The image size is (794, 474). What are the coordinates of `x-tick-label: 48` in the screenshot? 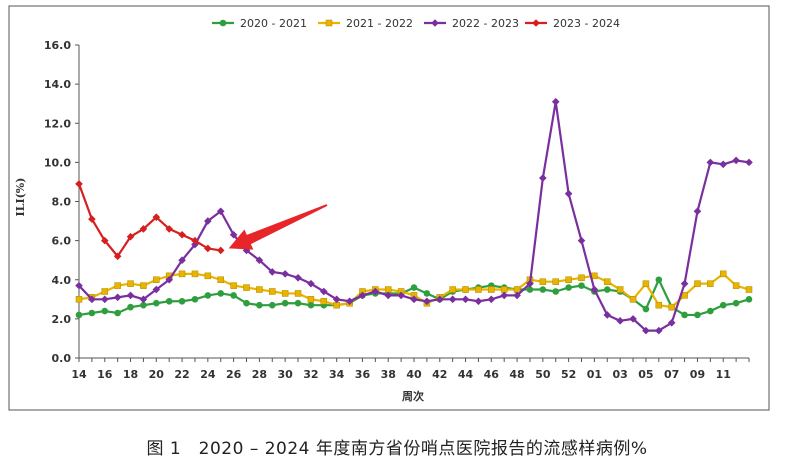 It's located at (516, 374).